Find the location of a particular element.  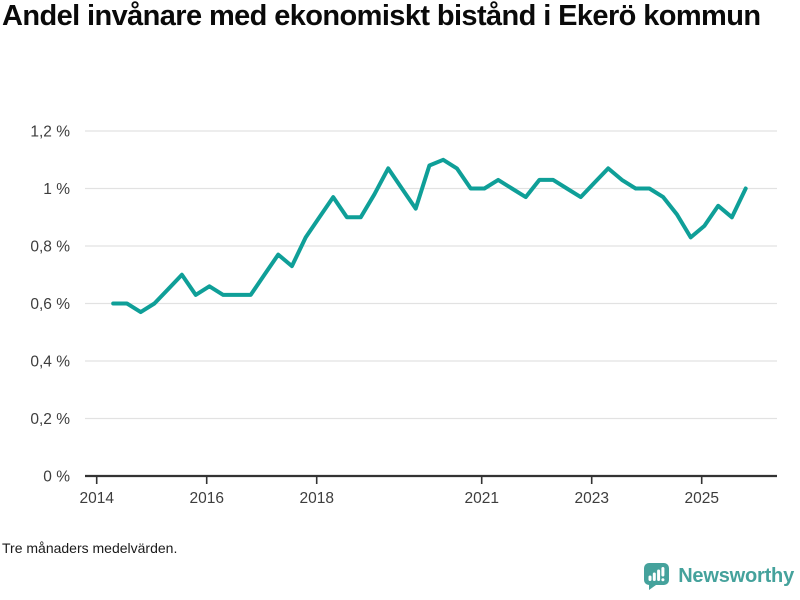

x-tick-label: 2014 is located at coordinates (96, 498).